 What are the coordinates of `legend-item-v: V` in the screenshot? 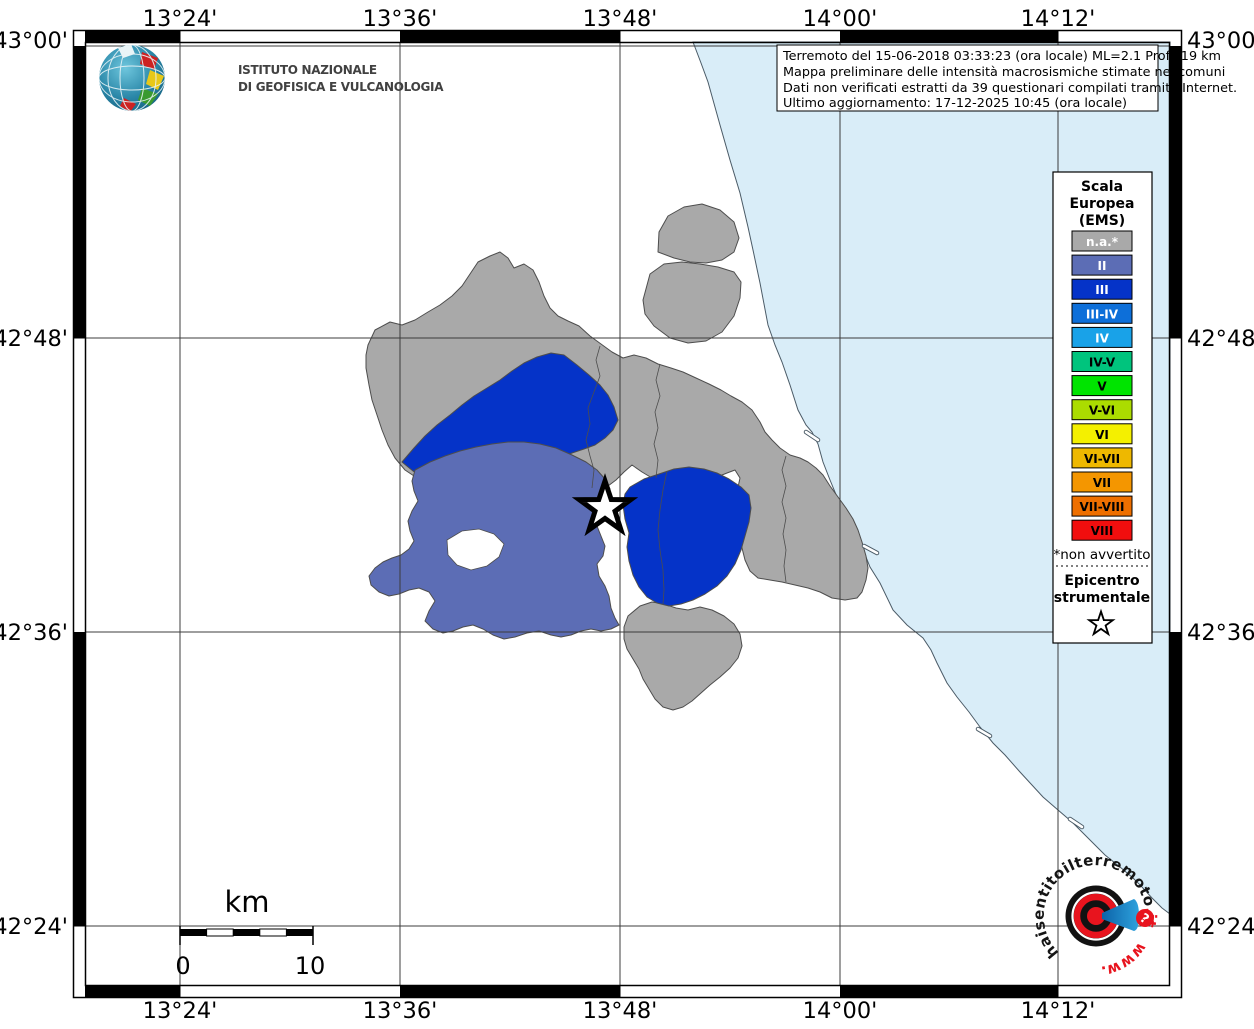 It's located at (1102, 386).